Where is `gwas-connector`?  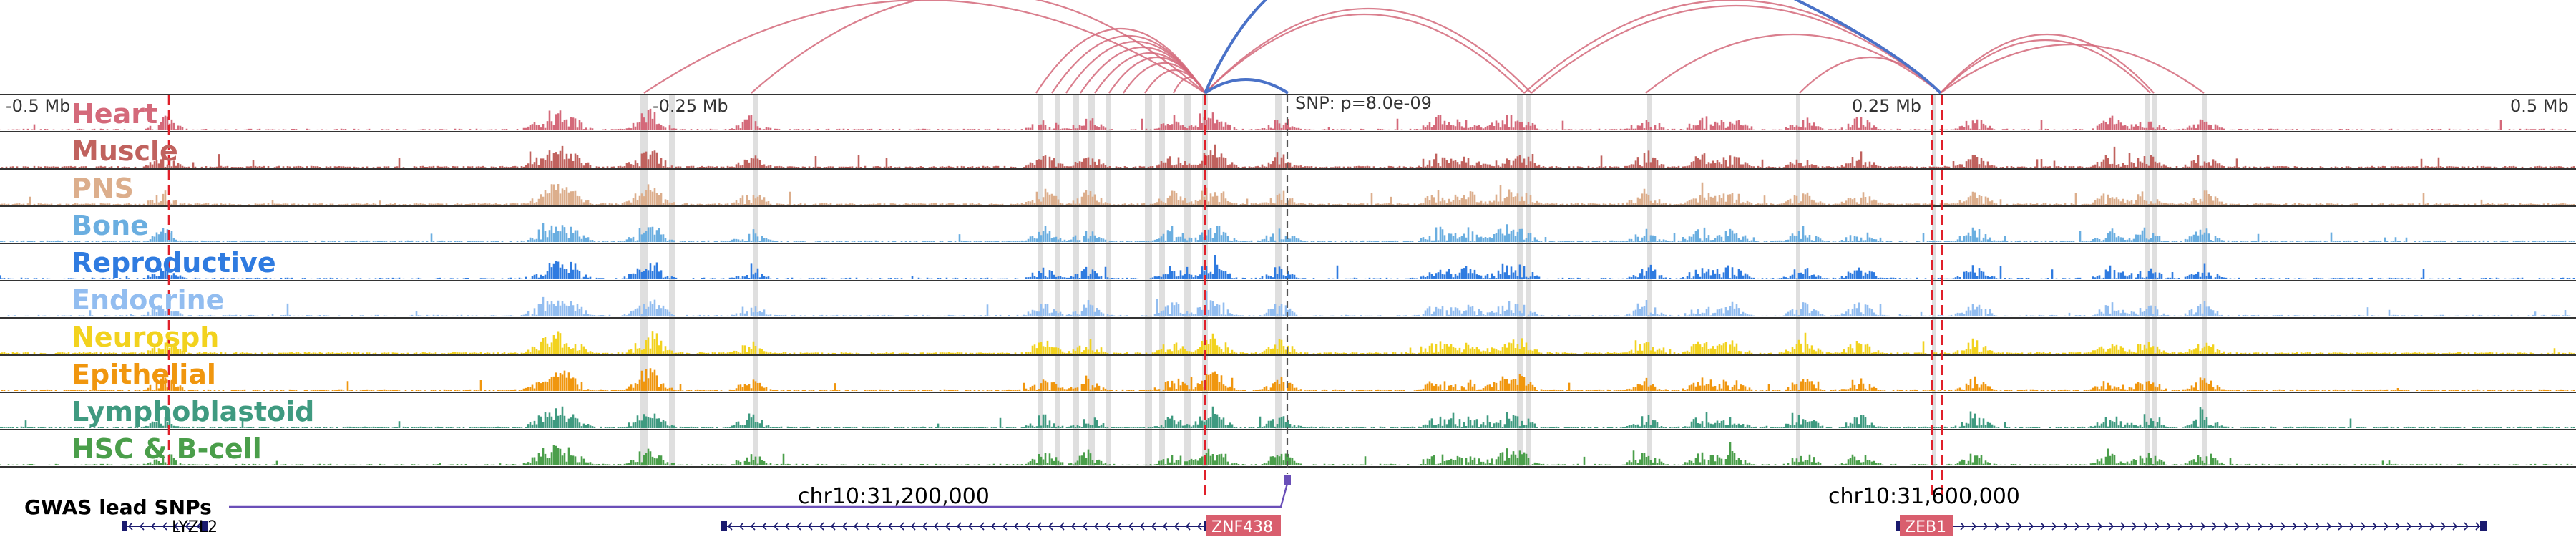 gwas-connector is located at coordinates (759, 494).